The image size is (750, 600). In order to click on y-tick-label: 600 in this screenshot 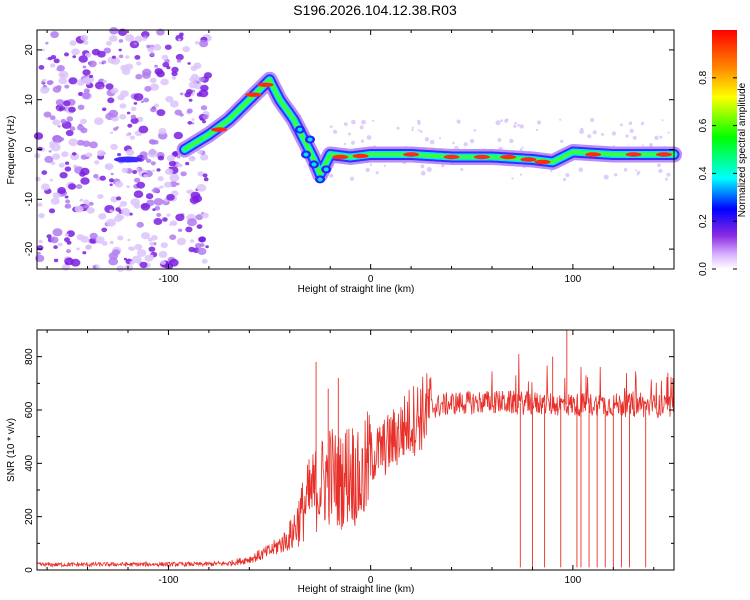, I will do `click(29, 409)`.